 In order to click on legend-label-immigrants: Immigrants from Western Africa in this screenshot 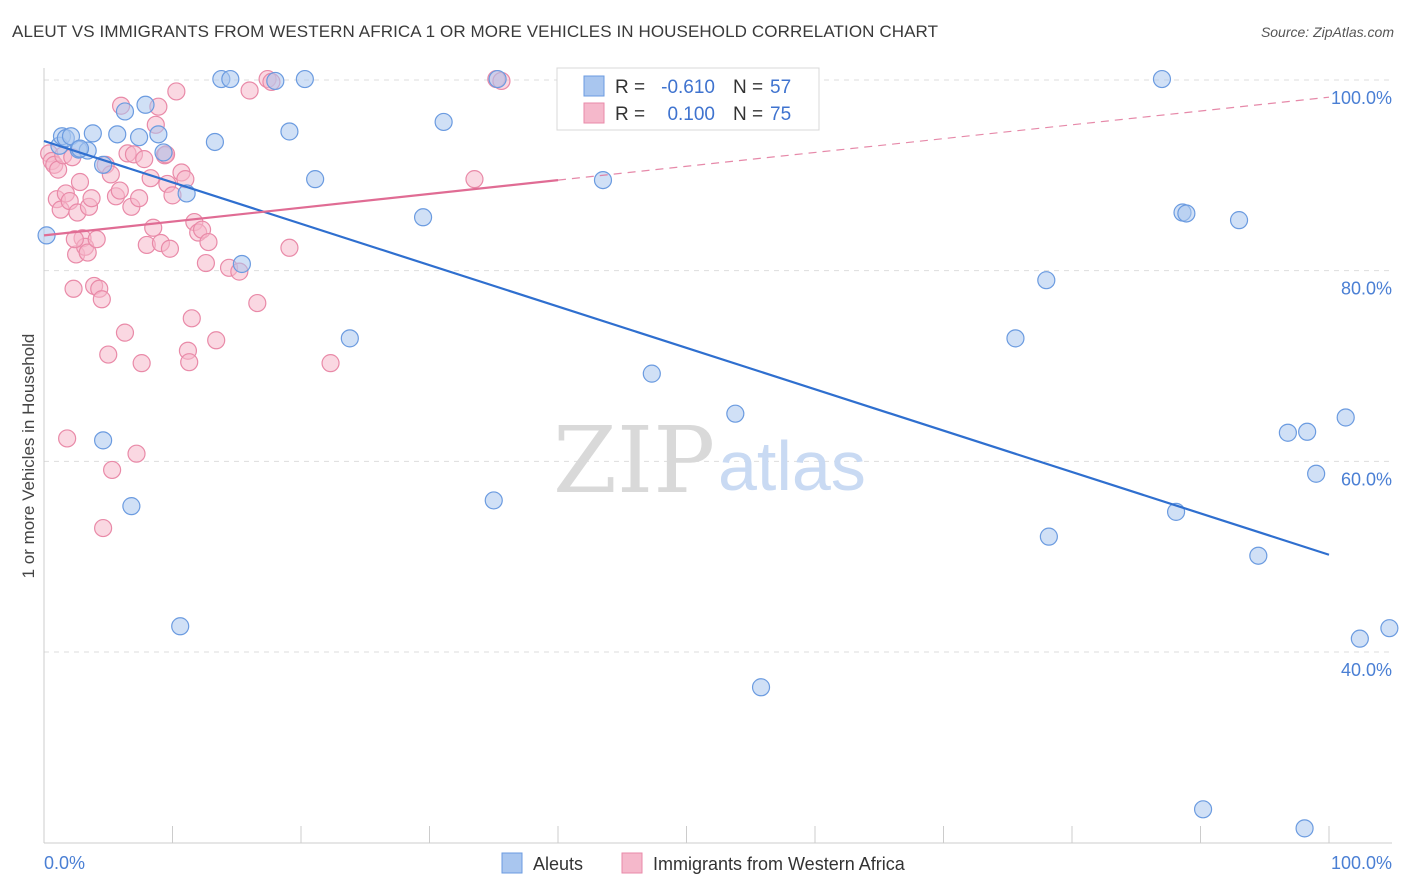, I will do `click(779, 864)`.